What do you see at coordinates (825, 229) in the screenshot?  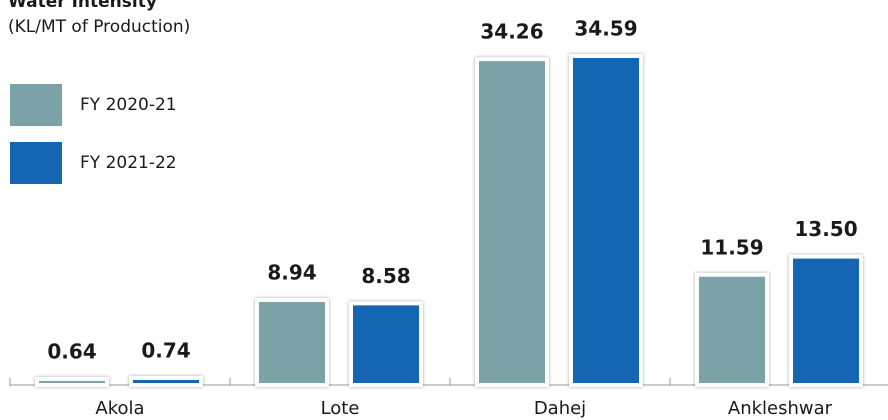 I see `data-label: 13.50` at bounding box center [825, 229].